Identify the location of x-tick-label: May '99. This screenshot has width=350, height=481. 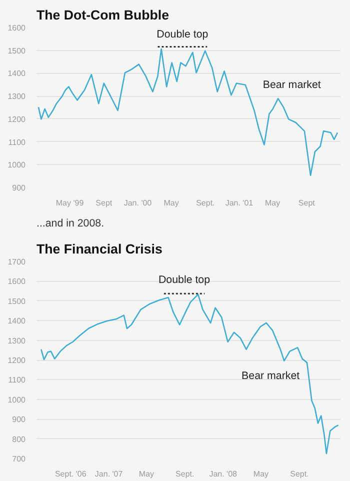
(70, 203).